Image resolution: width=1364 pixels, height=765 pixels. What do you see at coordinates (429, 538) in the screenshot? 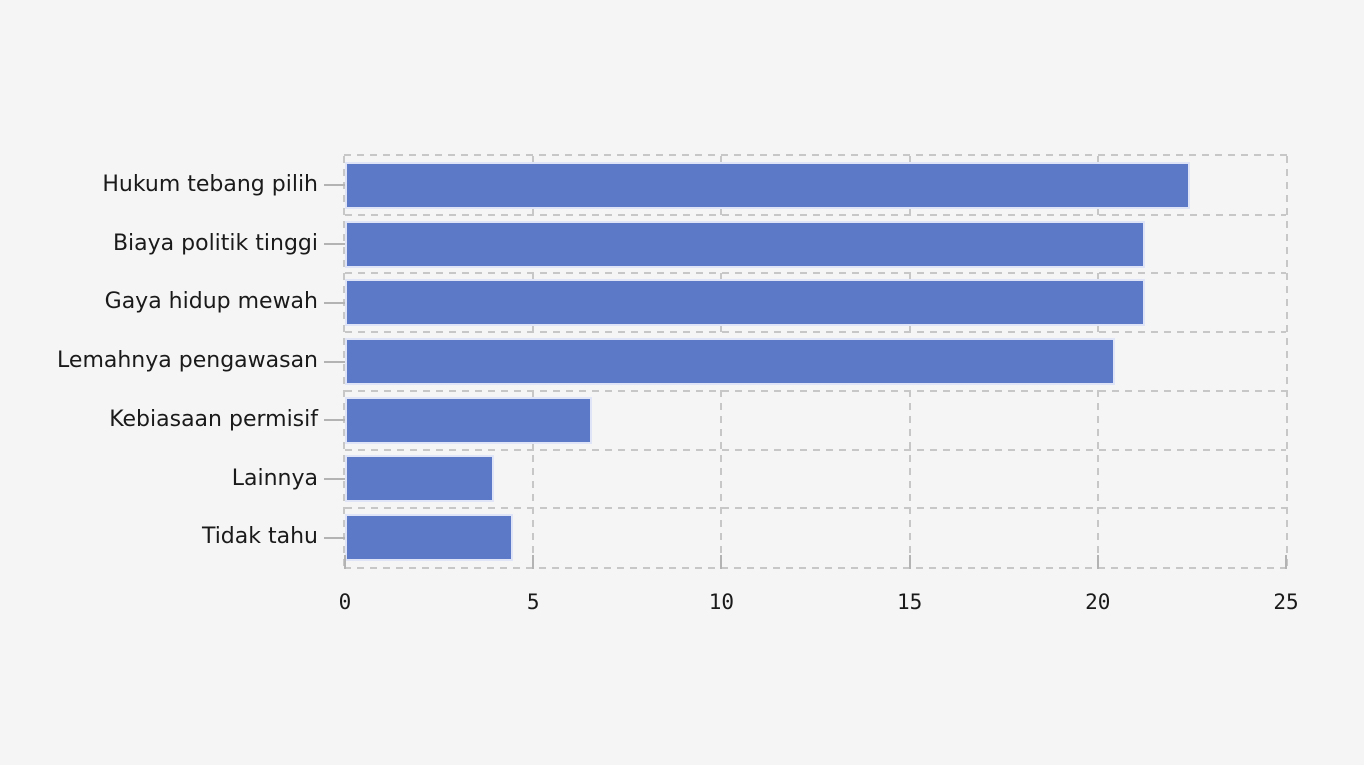
I see `bar-tidak-tahu` at bounding box center [429, 538].